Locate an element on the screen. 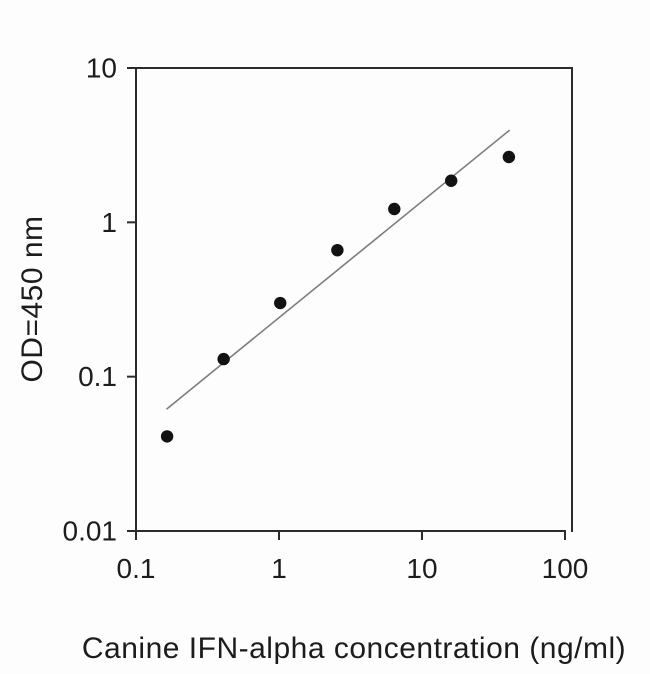 The image size is (650, 674). y-axis-title: OD=450 nm is located at coordinates (32, 299).